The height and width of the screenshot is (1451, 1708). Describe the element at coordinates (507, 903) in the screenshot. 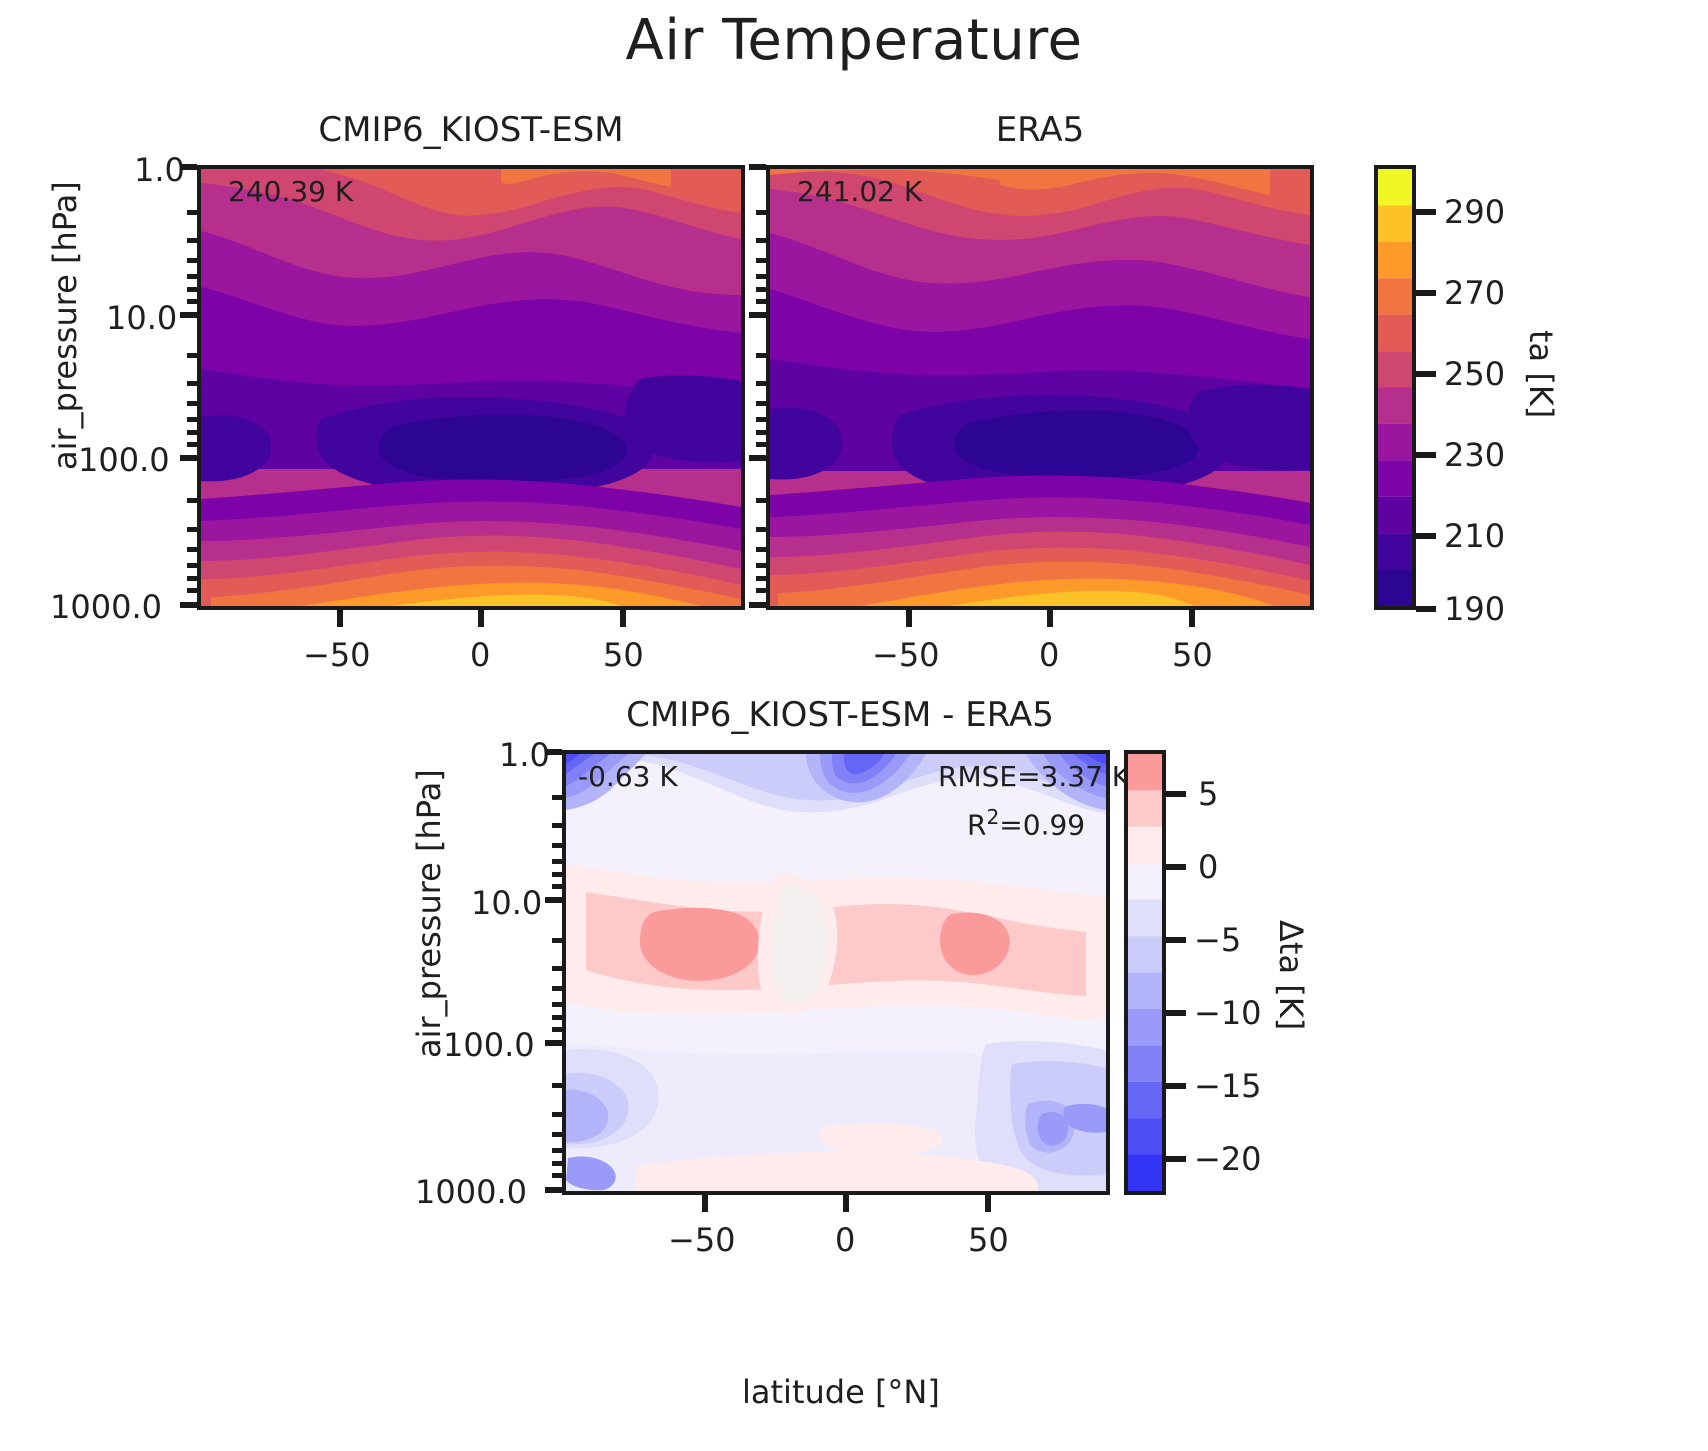

I see `ytick-diff-10: 10.0` at that location.